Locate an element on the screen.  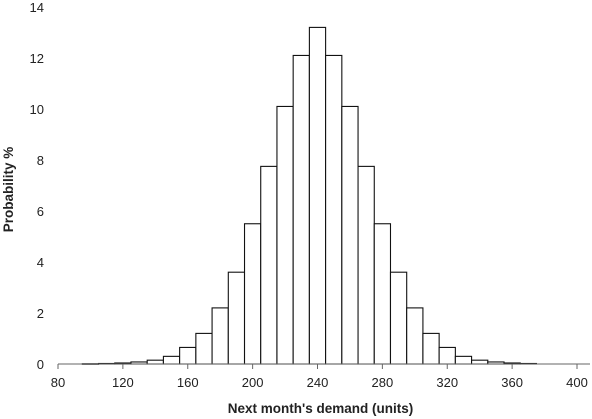
y-axis-title: Probability % is located at coordinates (8, 190).